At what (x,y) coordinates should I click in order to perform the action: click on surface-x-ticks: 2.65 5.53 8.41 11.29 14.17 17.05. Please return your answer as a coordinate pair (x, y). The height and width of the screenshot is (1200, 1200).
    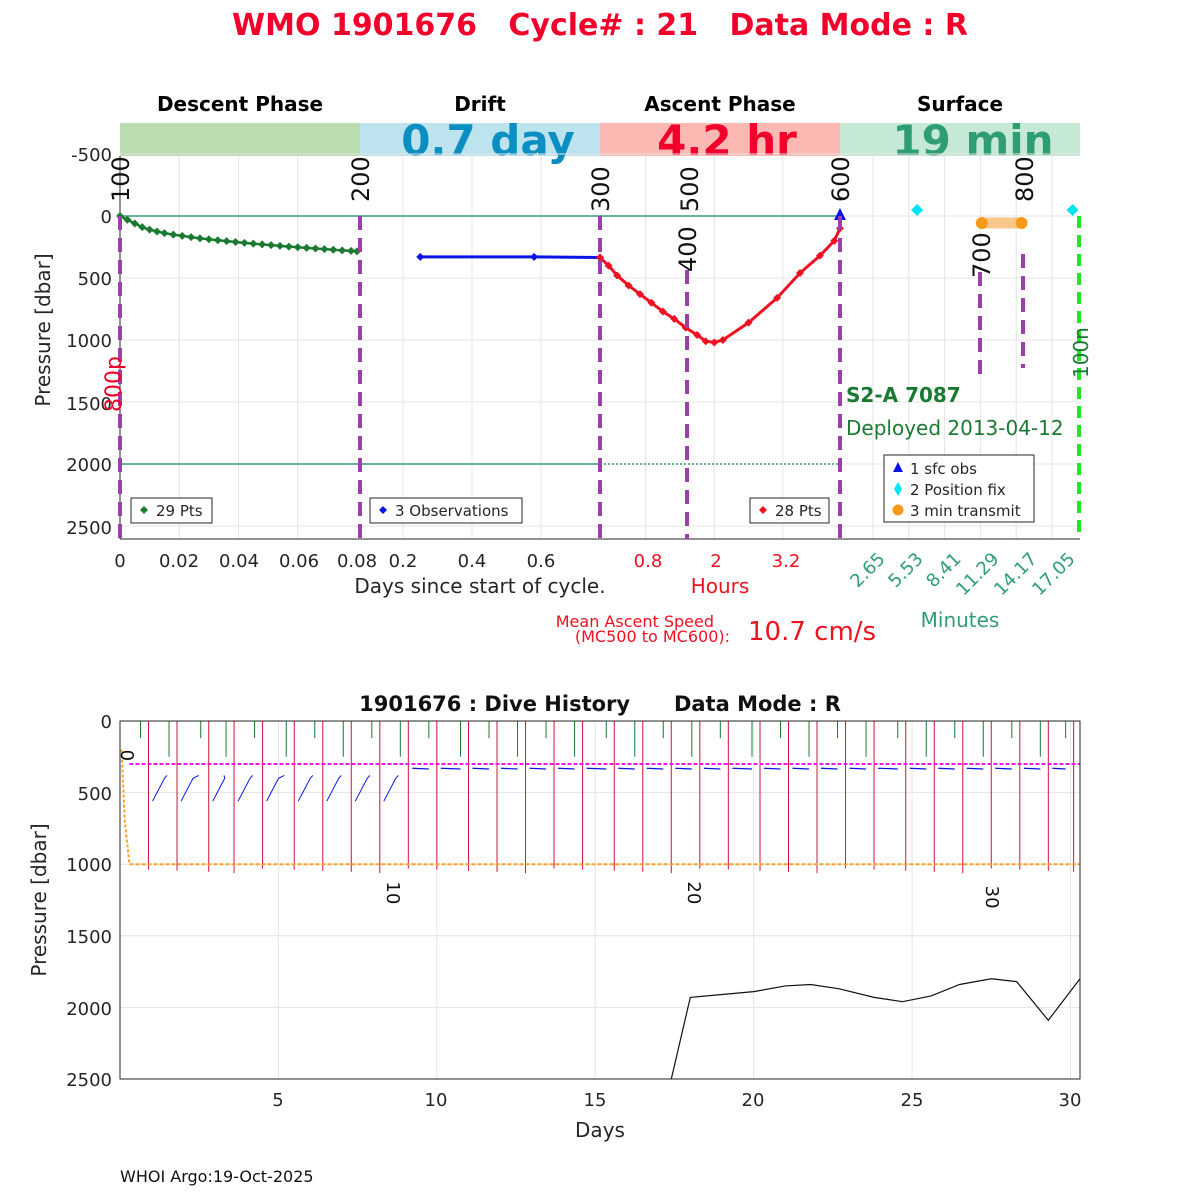
    Looking at the image, I should click on (962, 574).